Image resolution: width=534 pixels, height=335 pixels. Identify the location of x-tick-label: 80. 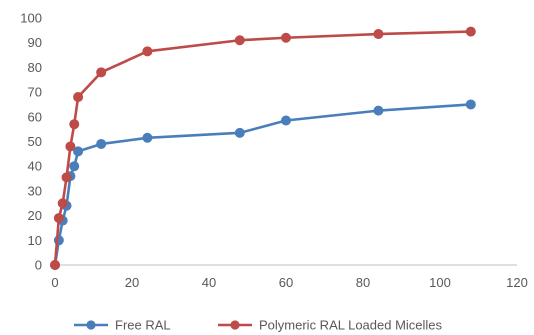
(363, 282).